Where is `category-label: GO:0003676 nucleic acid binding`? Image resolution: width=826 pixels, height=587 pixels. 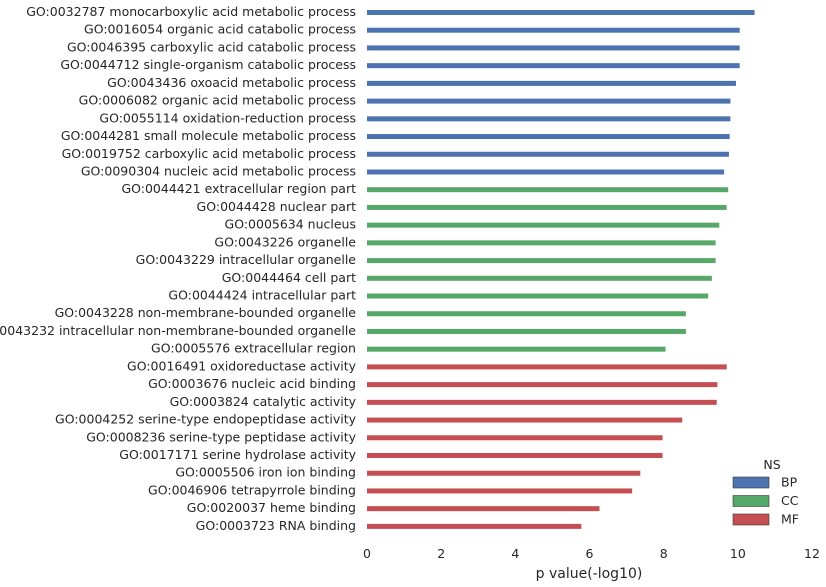
category-label: GO:0003676 nucleic acid binding is located at coordinates (252, 383).